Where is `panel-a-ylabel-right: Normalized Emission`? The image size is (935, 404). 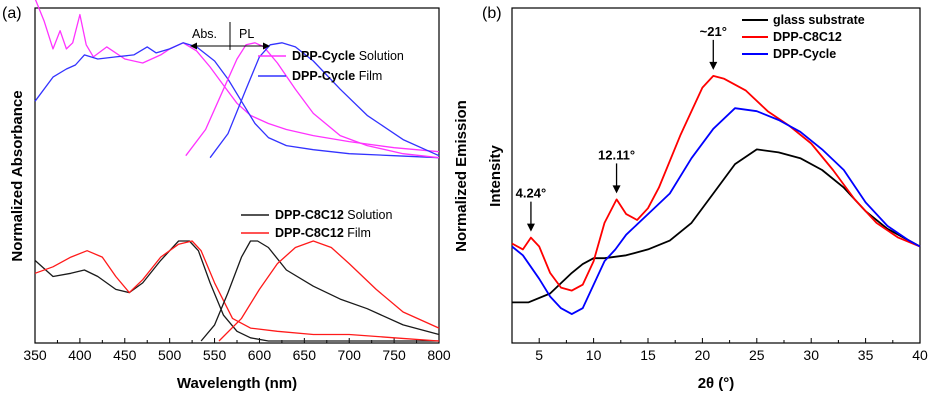
panel-a-ylabel-right: Normalized Emission is located at coordinates (461, 176).